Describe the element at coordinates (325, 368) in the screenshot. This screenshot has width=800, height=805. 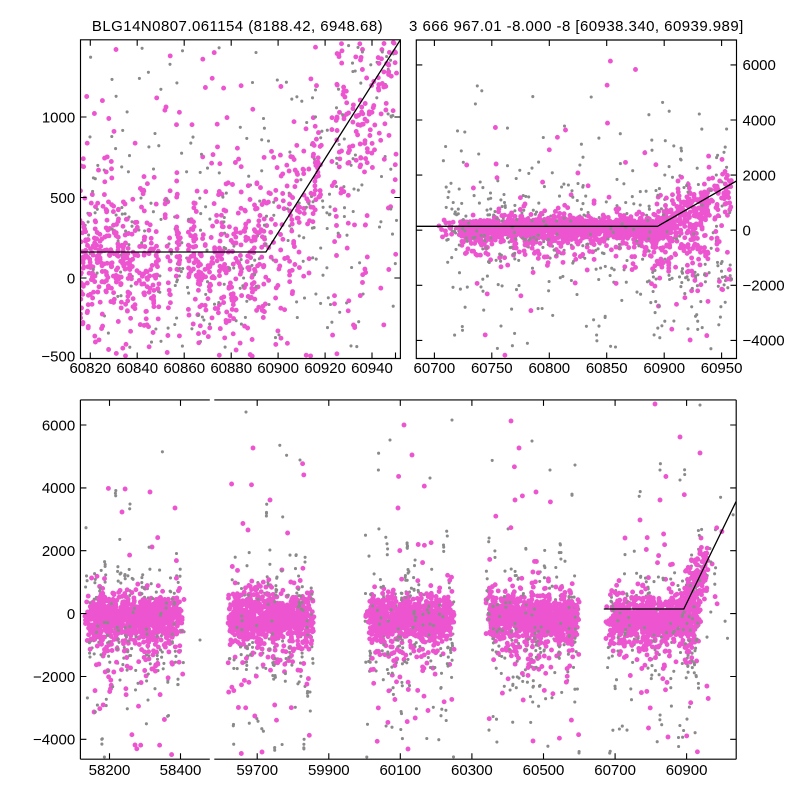
I see `svg-text: 60920` at that location.